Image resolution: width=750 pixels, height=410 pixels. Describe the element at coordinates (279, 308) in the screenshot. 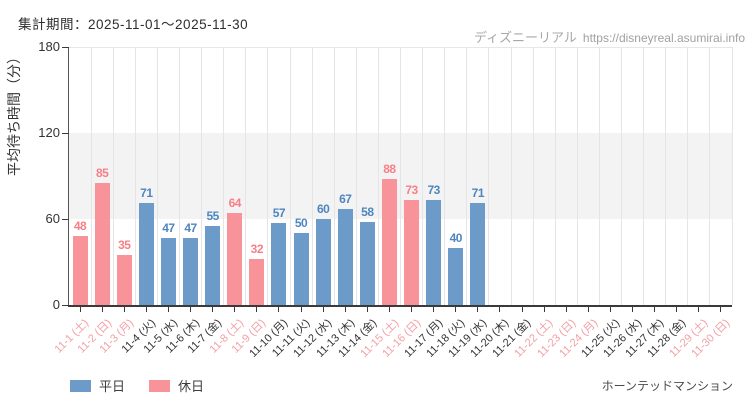

I see `x-tick-11-10 (月)` at that location.